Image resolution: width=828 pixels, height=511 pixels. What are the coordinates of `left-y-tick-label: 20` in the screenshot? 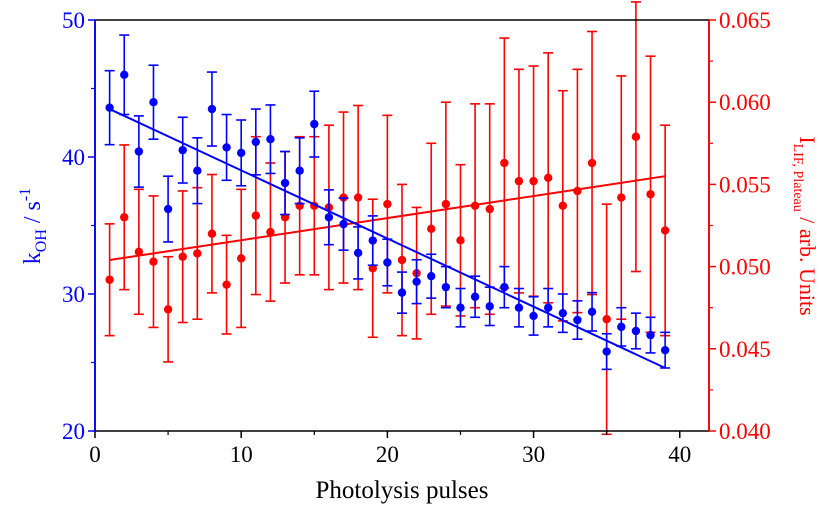 It's located at (73, 431).